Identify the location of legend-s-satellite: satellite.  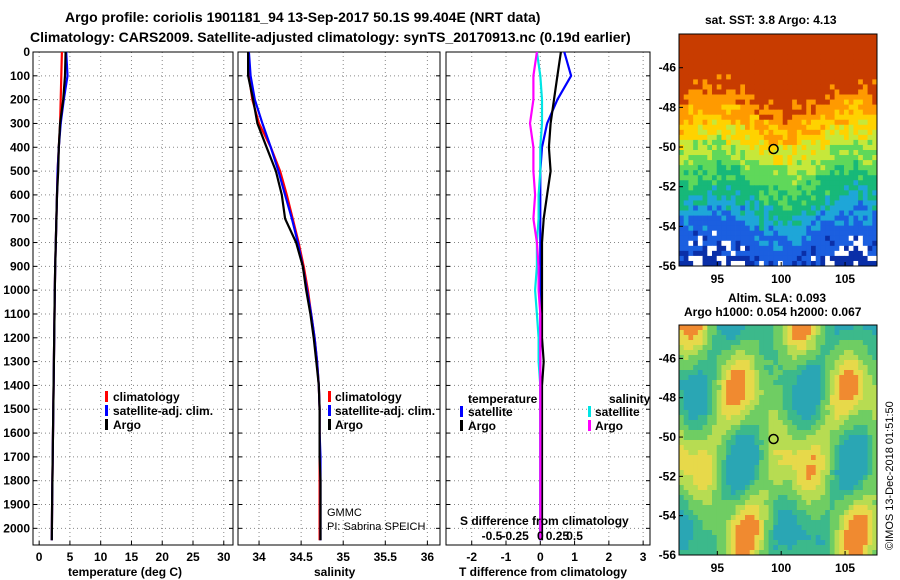
(617, 412).